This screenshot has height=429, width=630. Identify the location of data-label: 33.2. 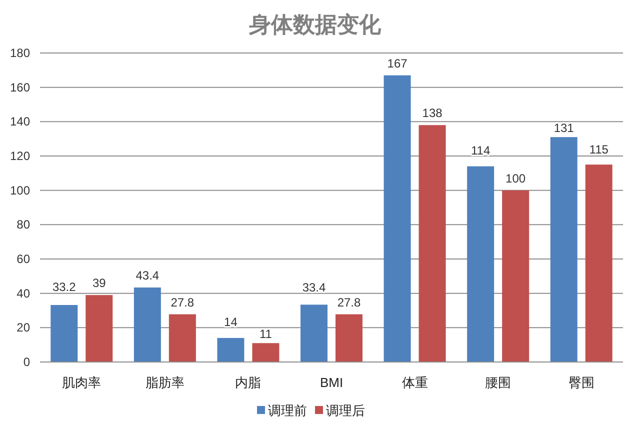
(64, 287).